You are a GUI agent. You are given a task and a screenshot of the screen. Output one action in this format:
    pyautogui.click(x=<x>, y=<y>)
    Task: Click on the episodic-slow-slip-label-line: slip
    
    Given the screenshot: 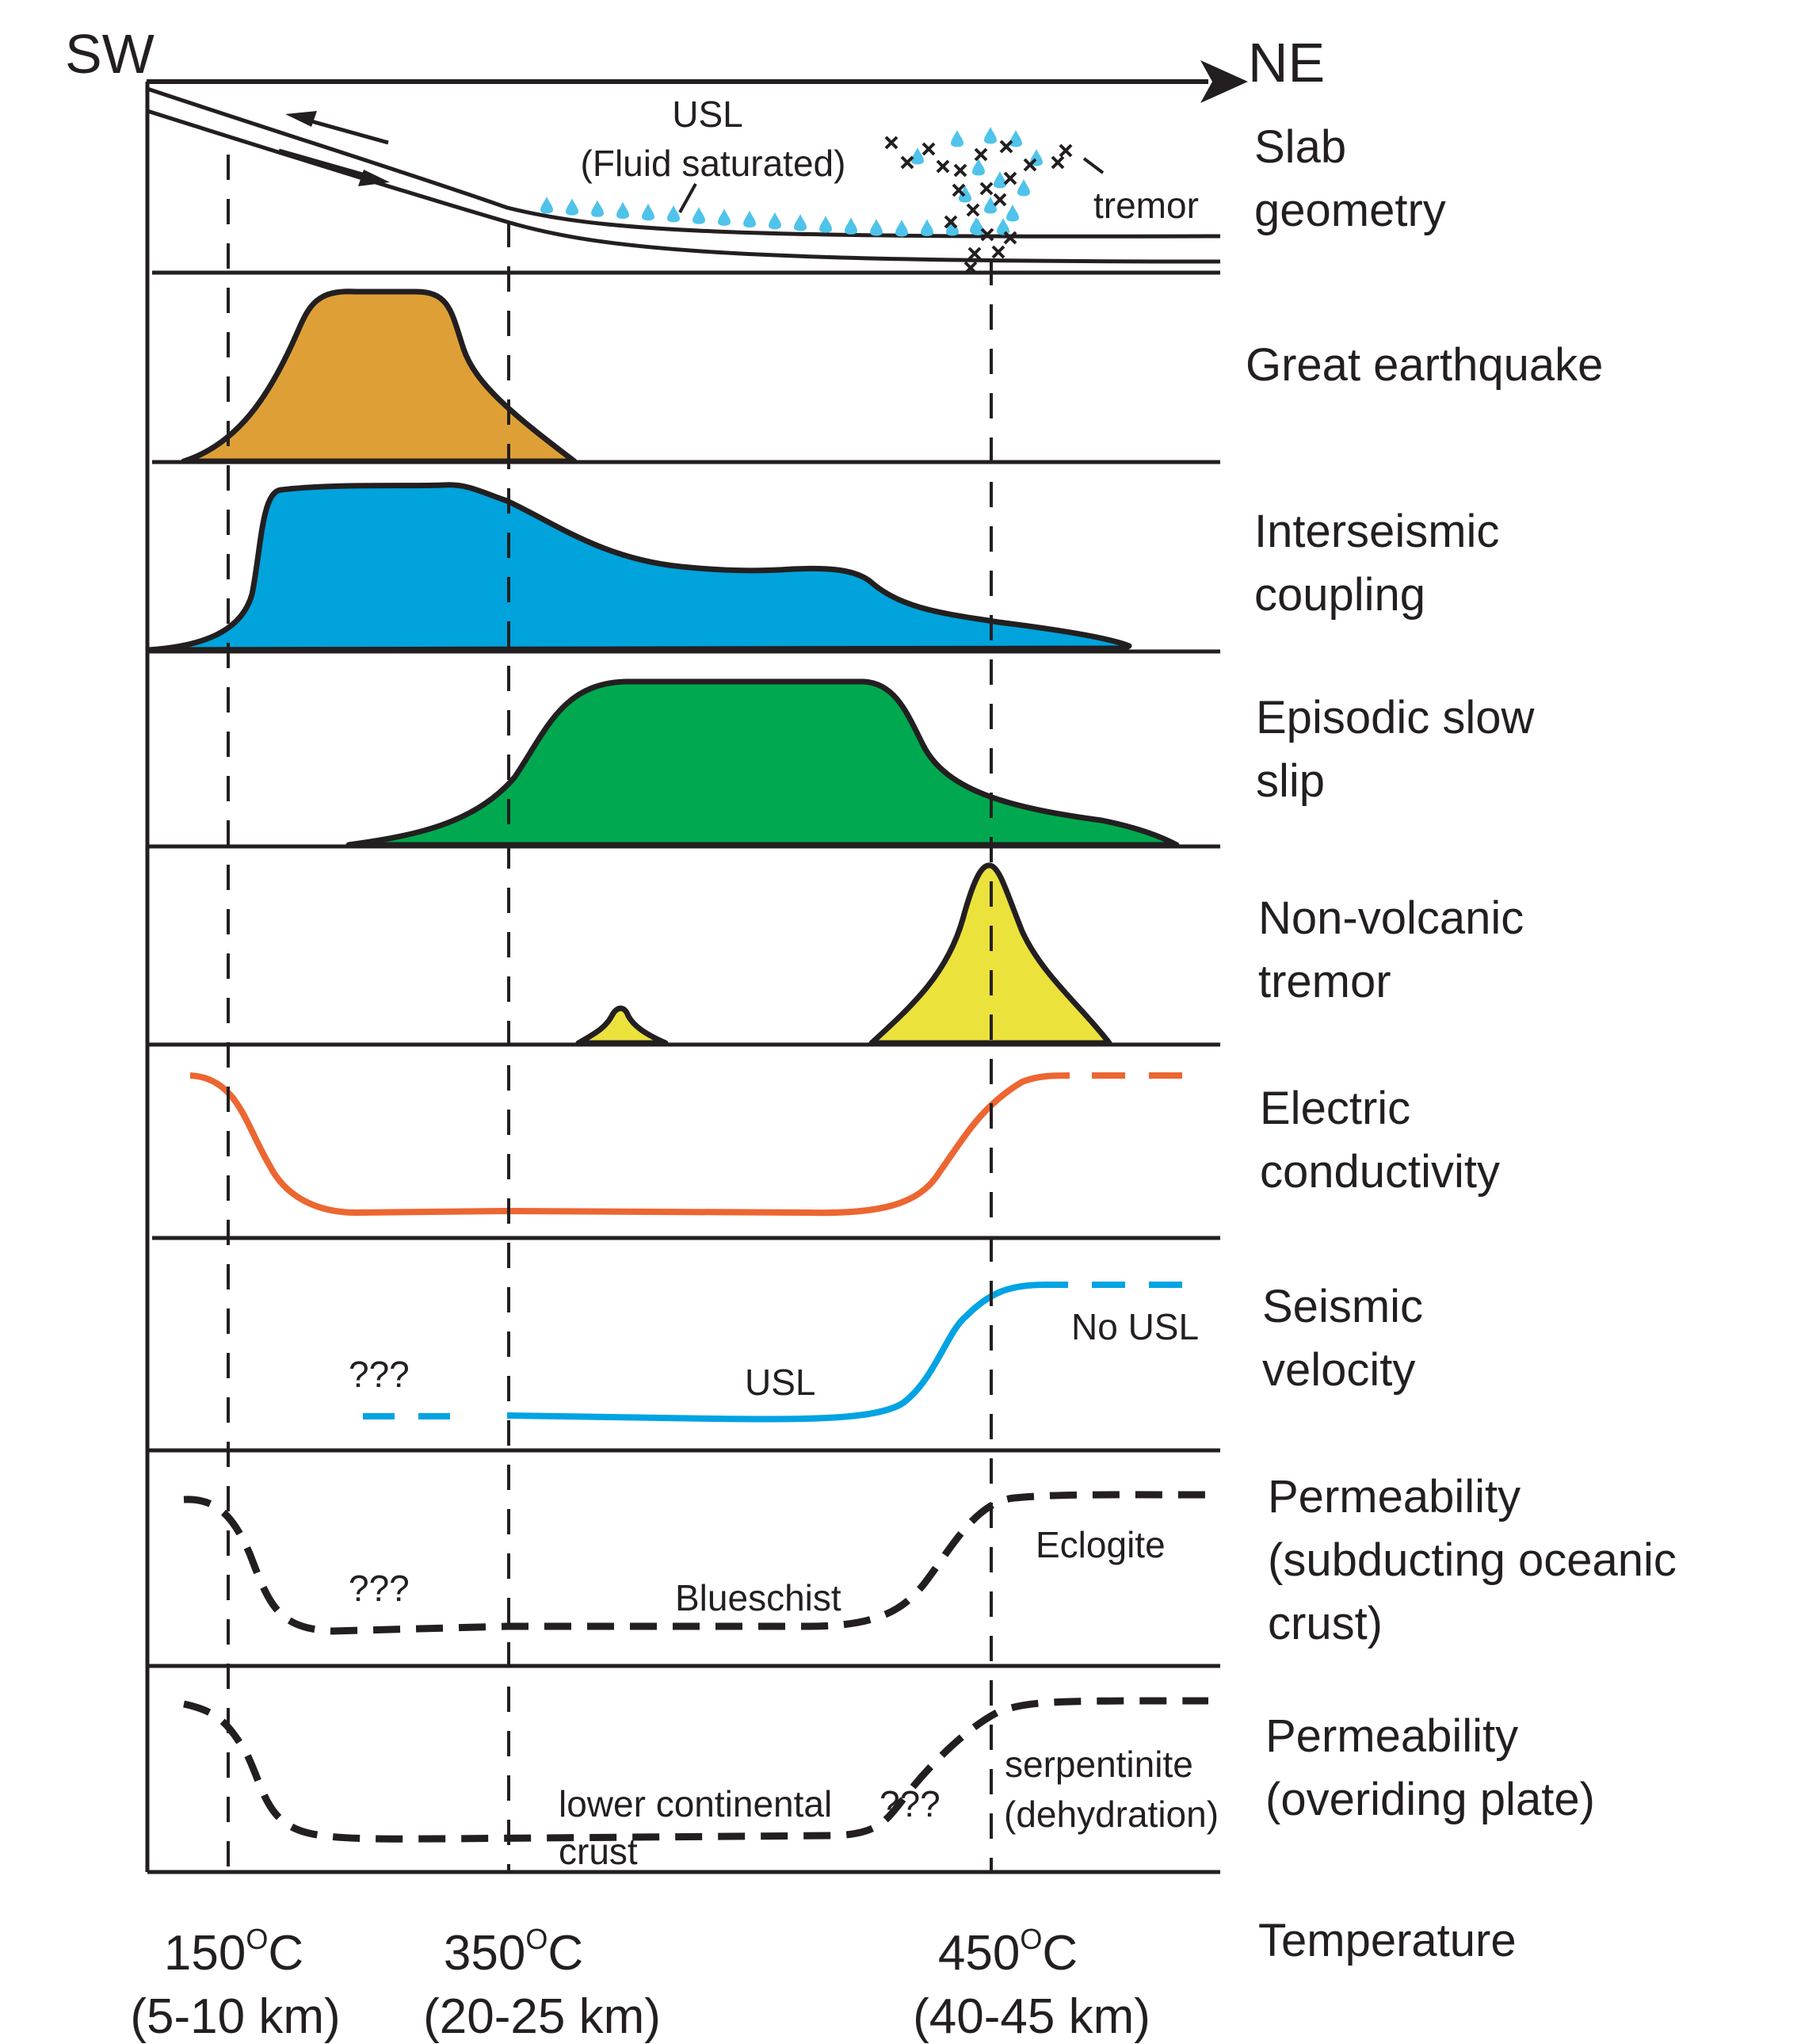 What is the action you would take?
    pyautogui.click(x=1290, y=781)
    